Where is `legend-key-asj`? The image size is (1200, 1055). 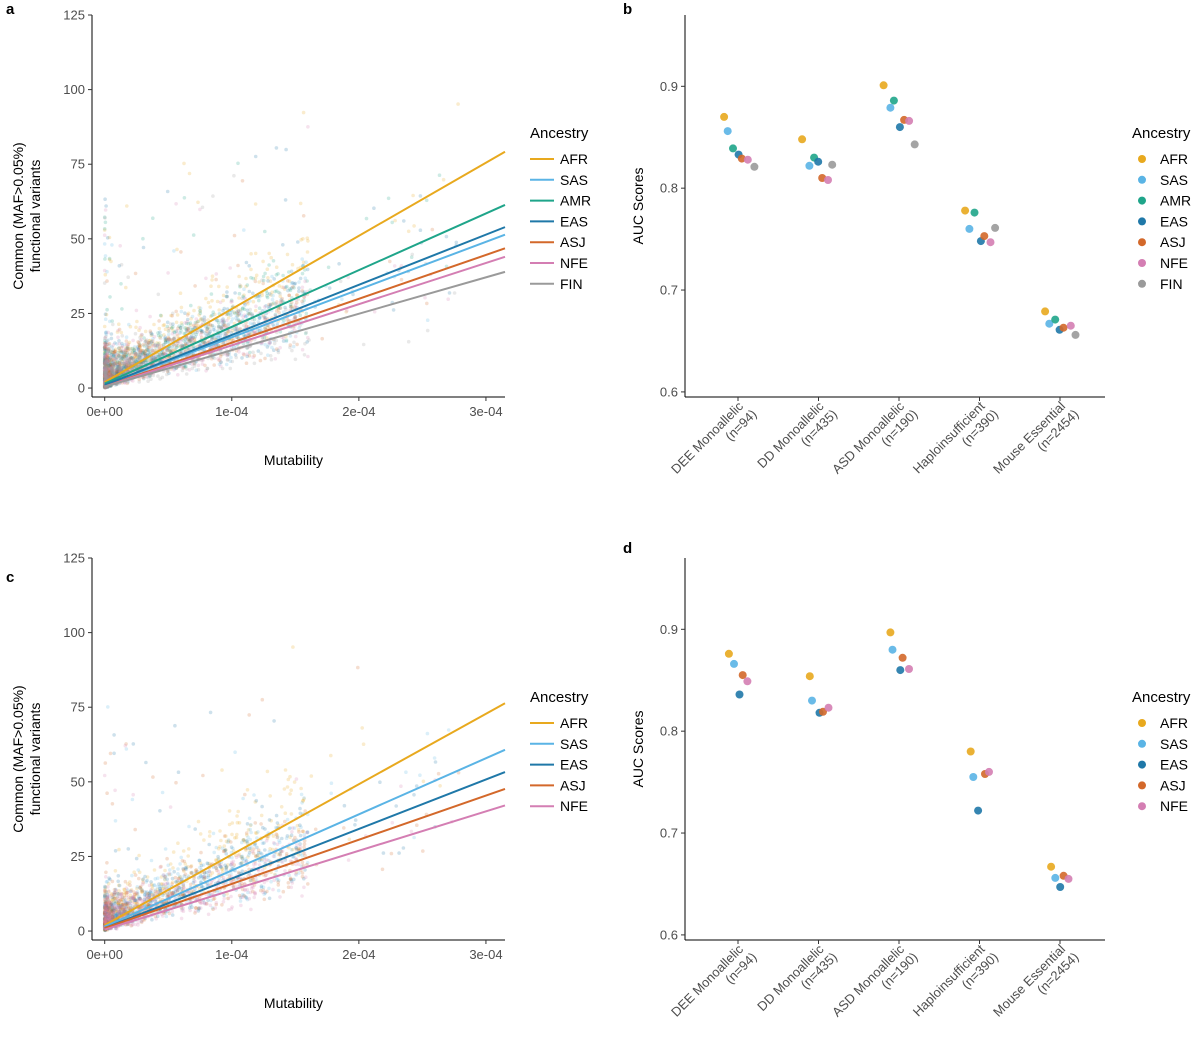
legend-key-asj is located at coordinates (1142, 242).